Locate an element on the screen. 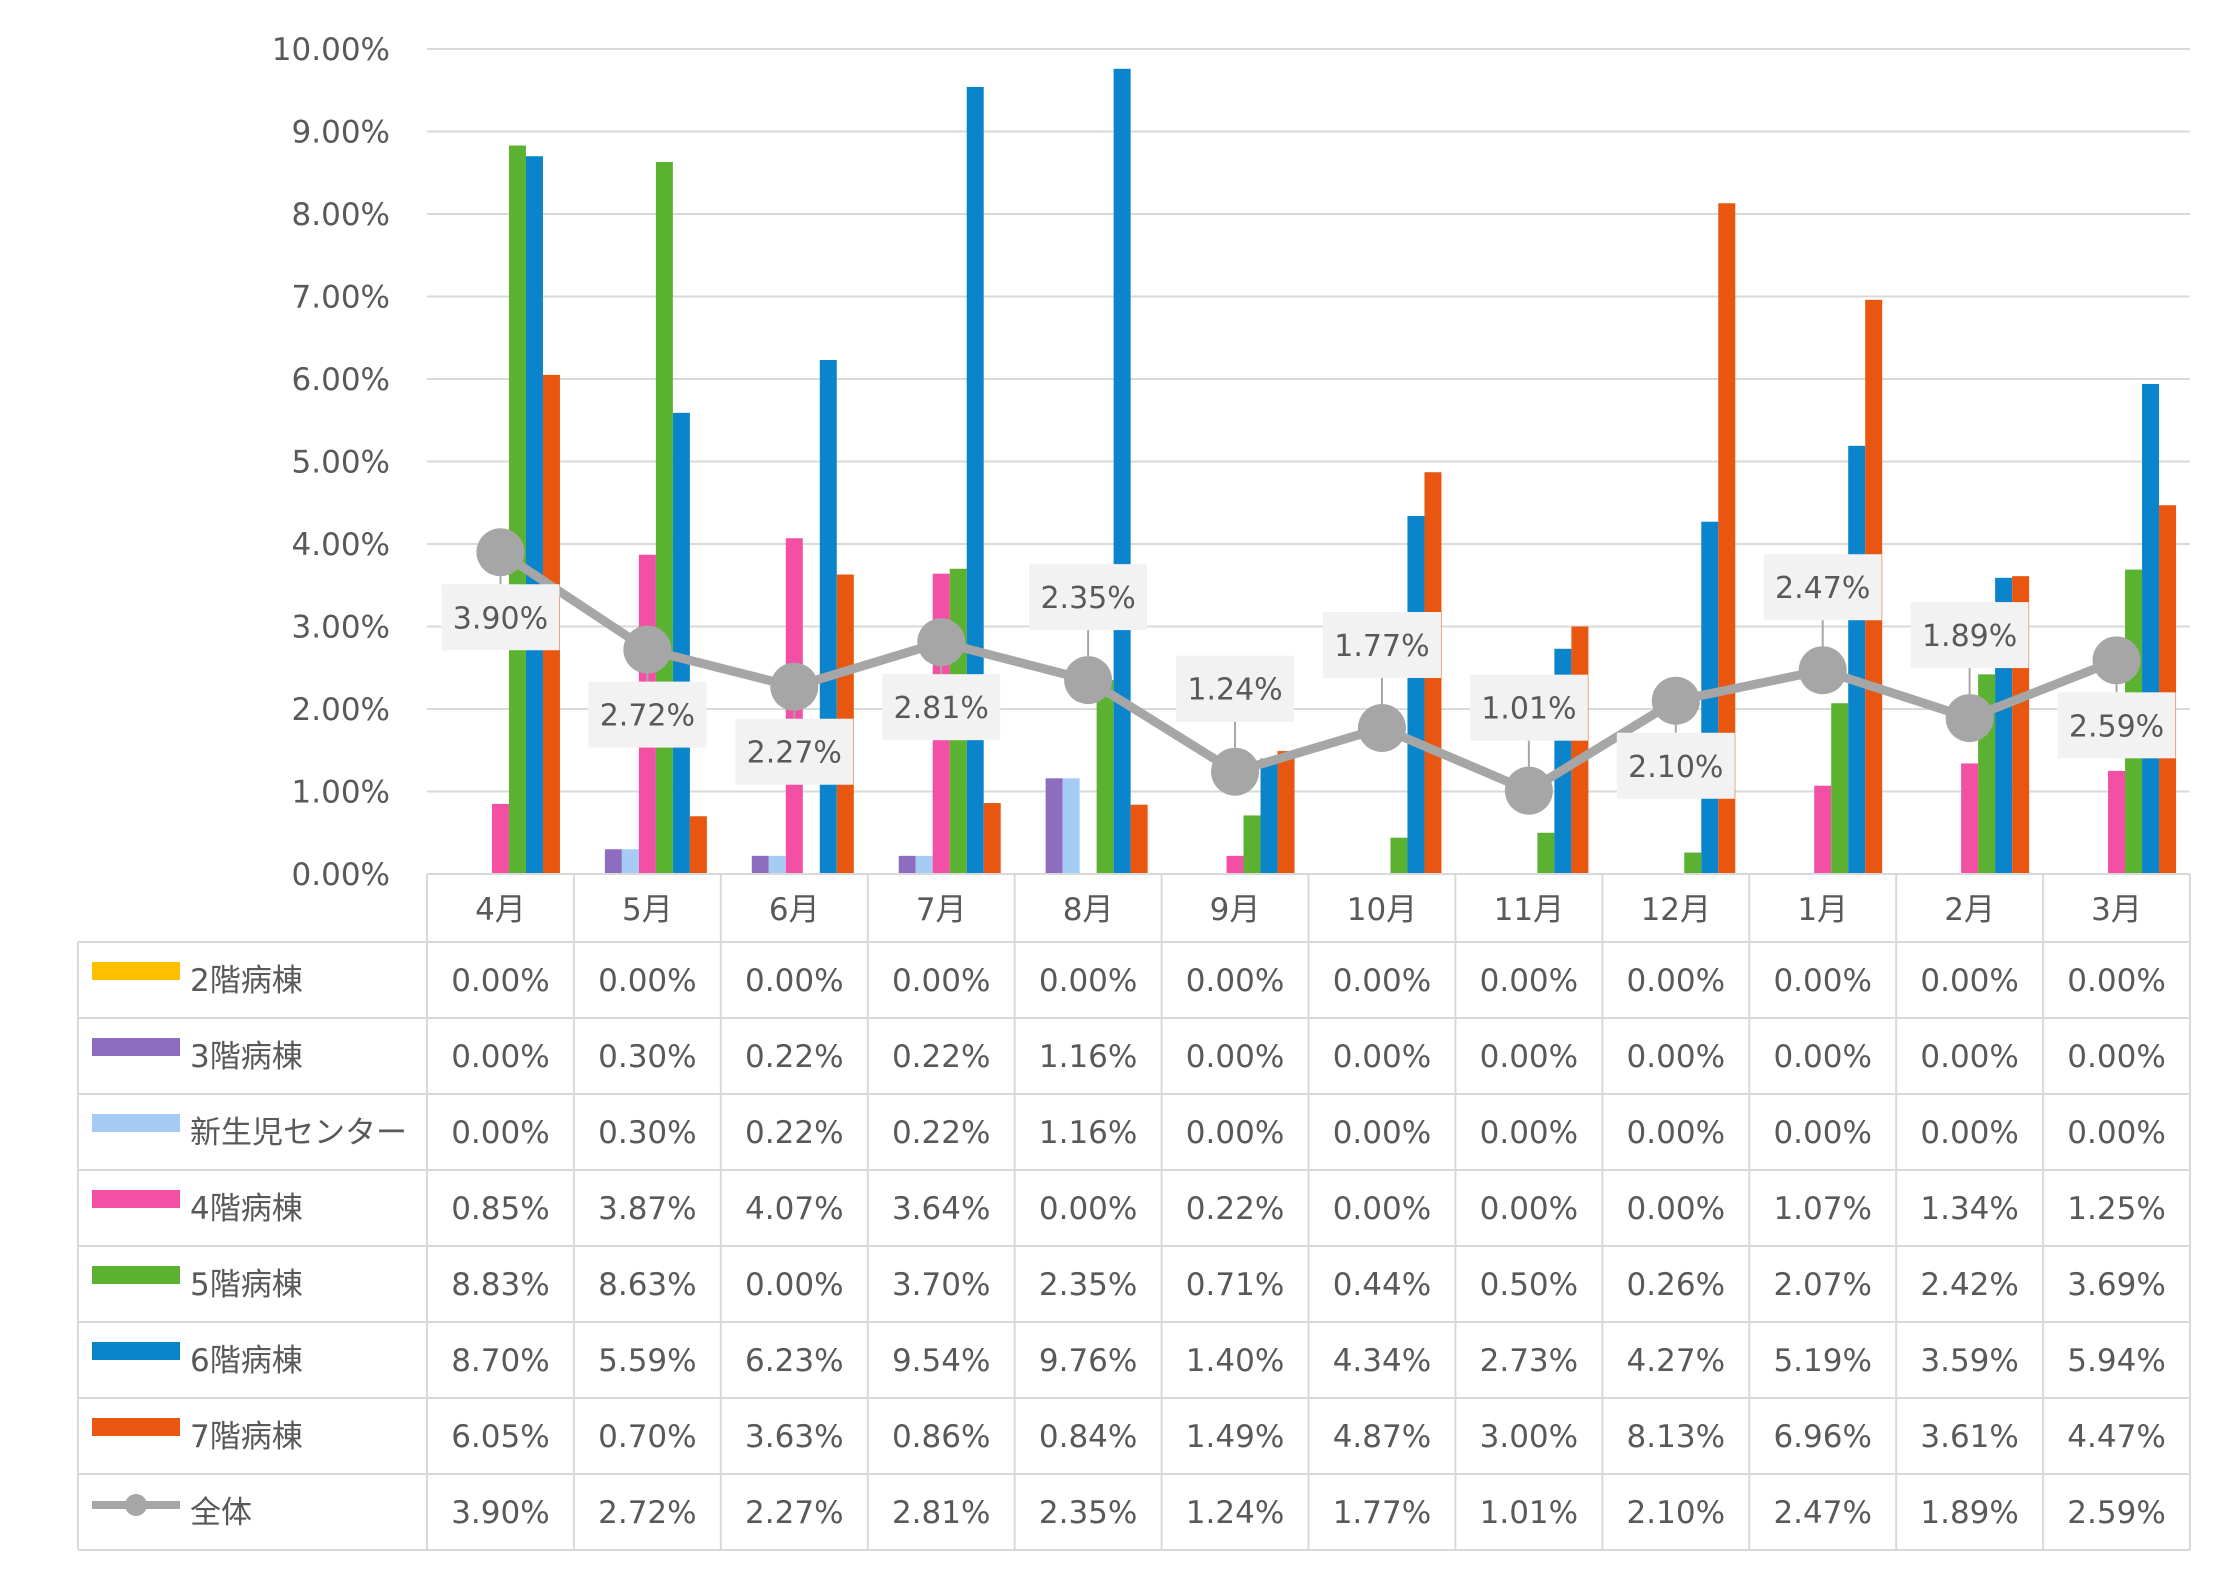  y-tick-label: 6.00% is located at coordinates (341, 380).